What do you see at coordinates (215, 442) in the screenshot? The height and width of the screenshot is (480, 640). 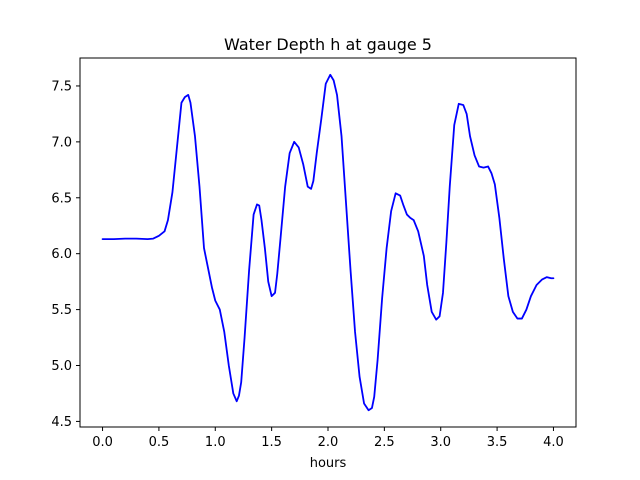 I see `x-tick-label: 1.0` at bounding box center [215, 442].